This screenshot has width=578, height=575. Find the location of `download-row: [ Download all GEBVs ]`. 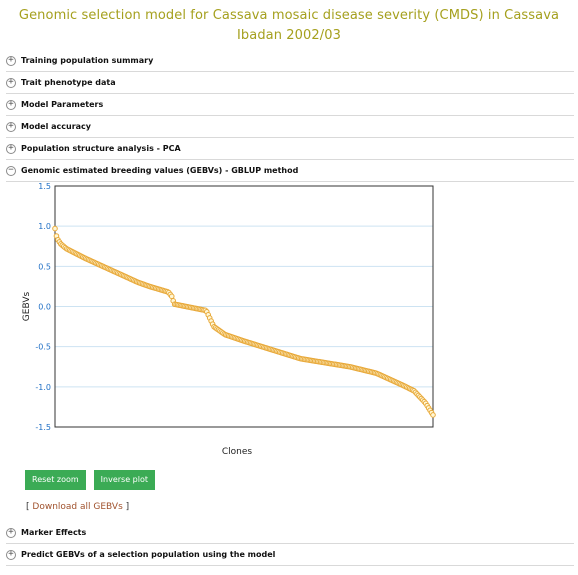

download-row: [ Download all GEBVs ] is located at coordinates (302, 507).